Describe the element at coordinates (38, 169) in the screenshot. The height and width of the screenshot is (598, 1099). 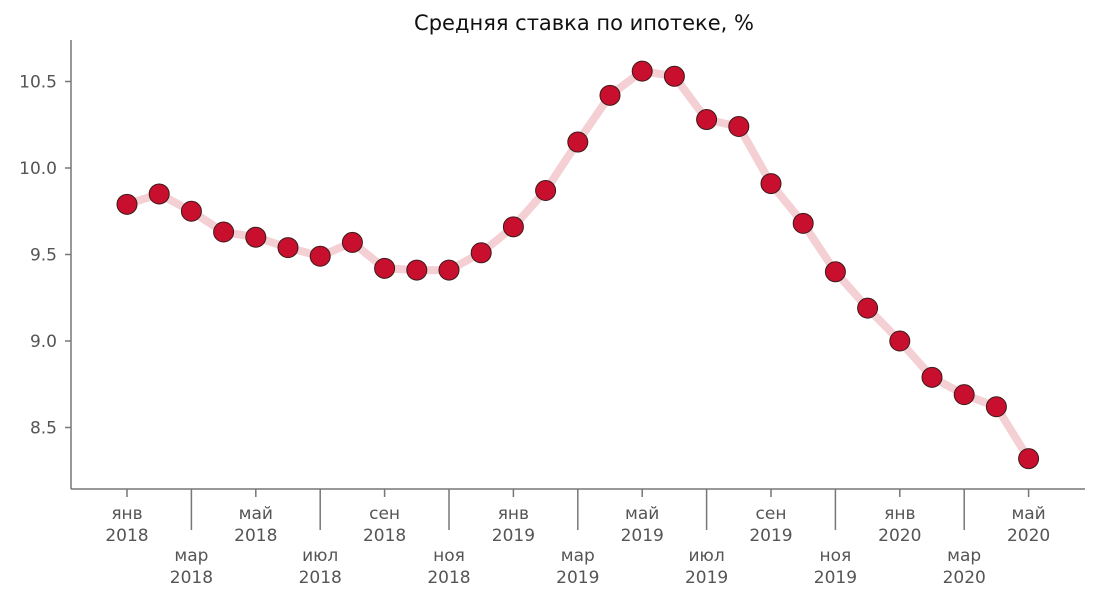
I see `y-tick-label: 10.0` at that location.